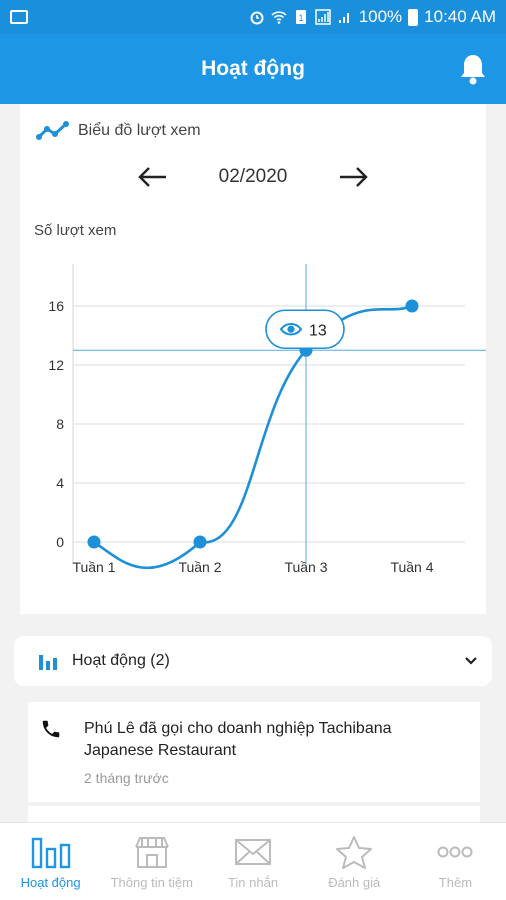  Describe the element at coordinates (455, 861) in the screenshot. I see `nav-item-more: Thêm` at that location.